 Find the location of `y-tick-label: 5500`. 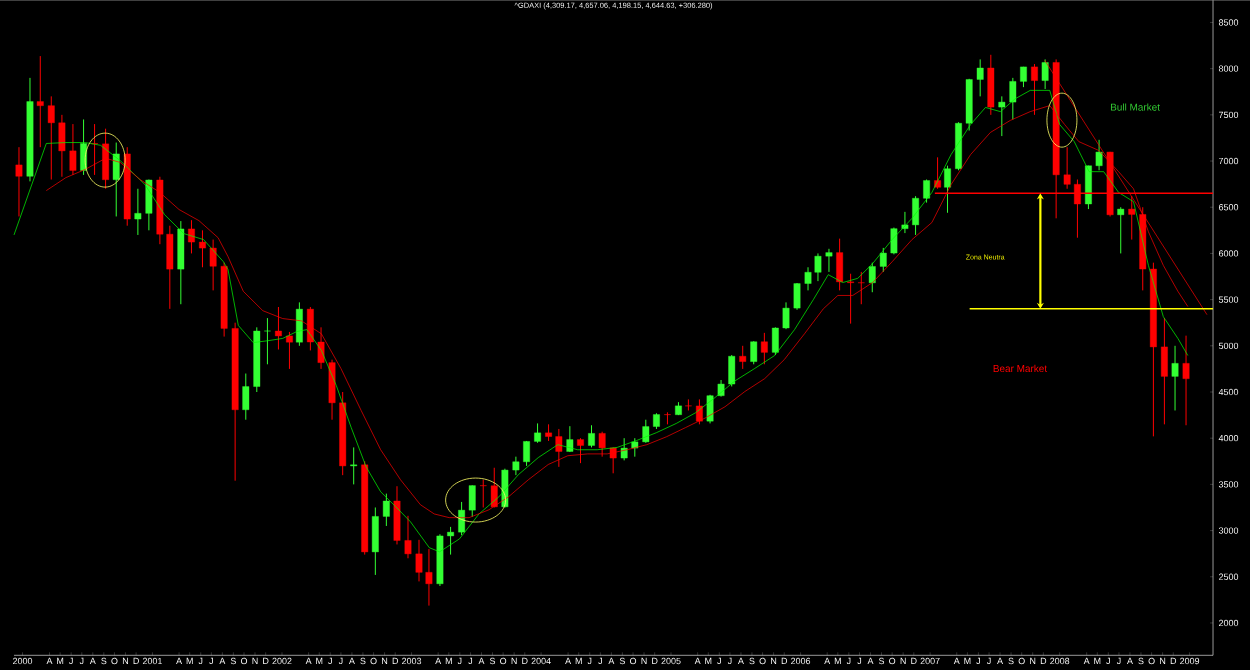

y-tick-label: 5500 is located at coordinates (1228, 299).